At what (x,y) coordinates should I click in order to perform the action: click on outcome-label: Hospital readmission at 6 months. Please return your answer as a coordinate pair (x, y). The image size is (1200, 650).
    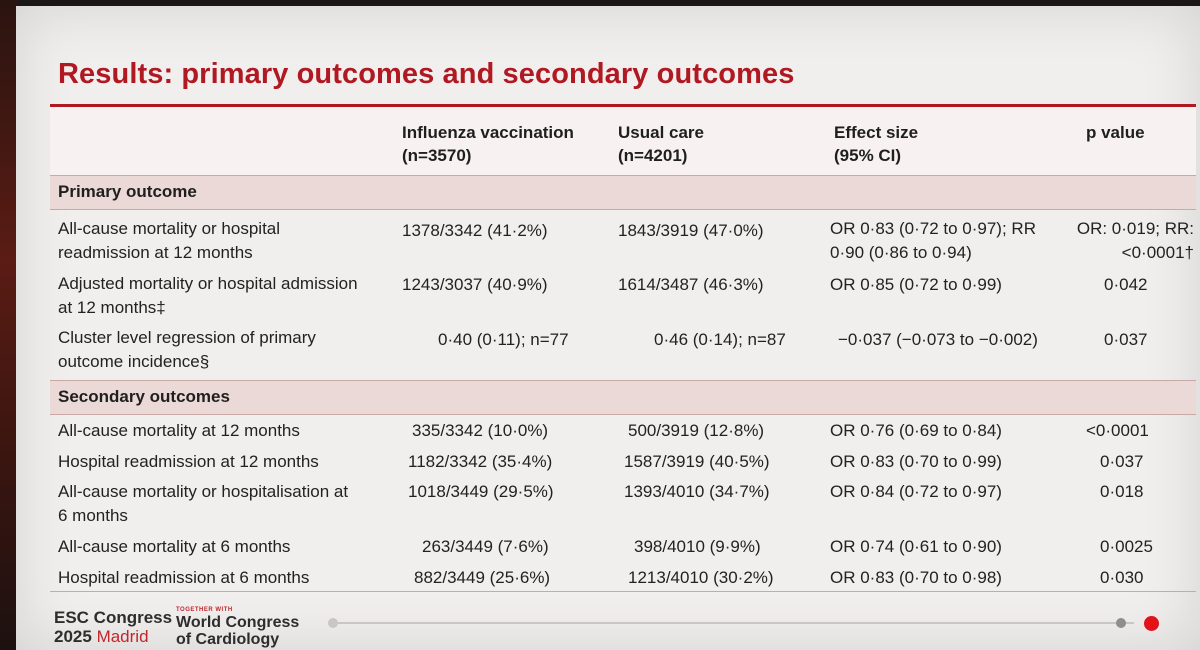
    Looking at the image, I should click on (184, 577).